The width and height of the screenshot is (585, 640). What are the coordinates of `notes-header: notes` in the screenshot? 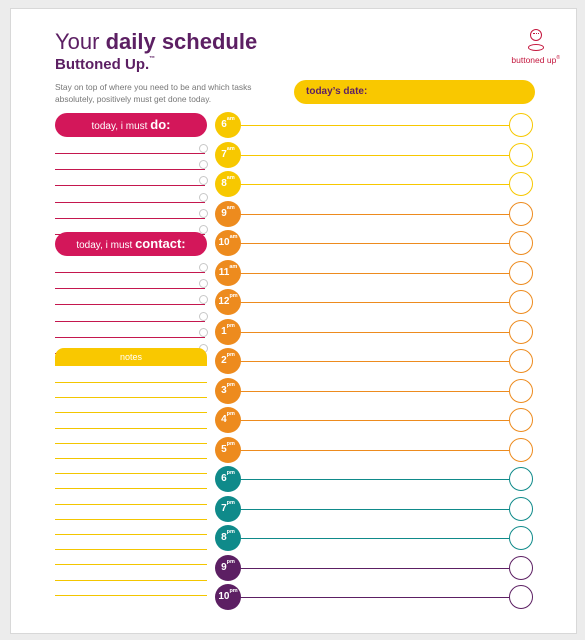 It's located at (131, 357).